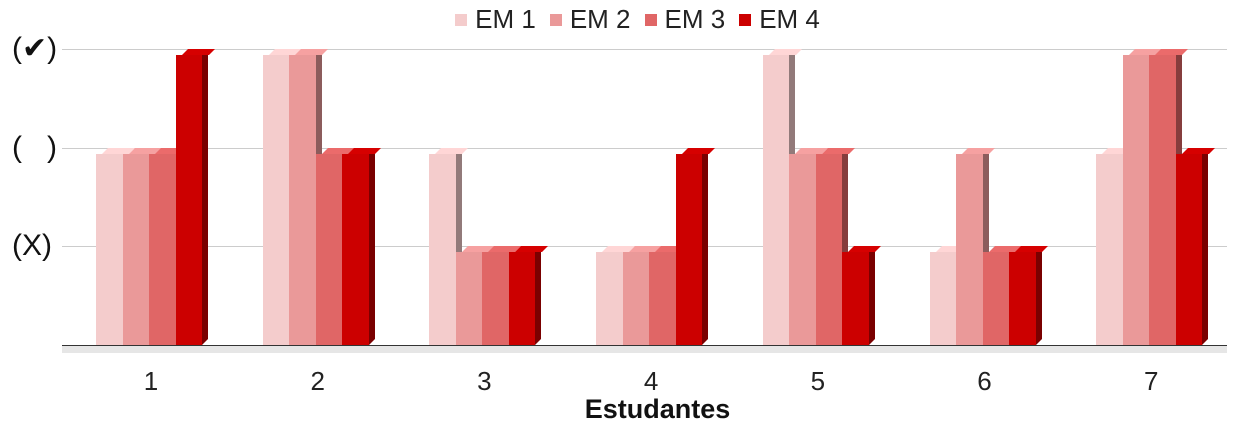 The width and height of the screenshot is (1235, 430). I want to click on legend-item: EM 3, so click(685, 19).